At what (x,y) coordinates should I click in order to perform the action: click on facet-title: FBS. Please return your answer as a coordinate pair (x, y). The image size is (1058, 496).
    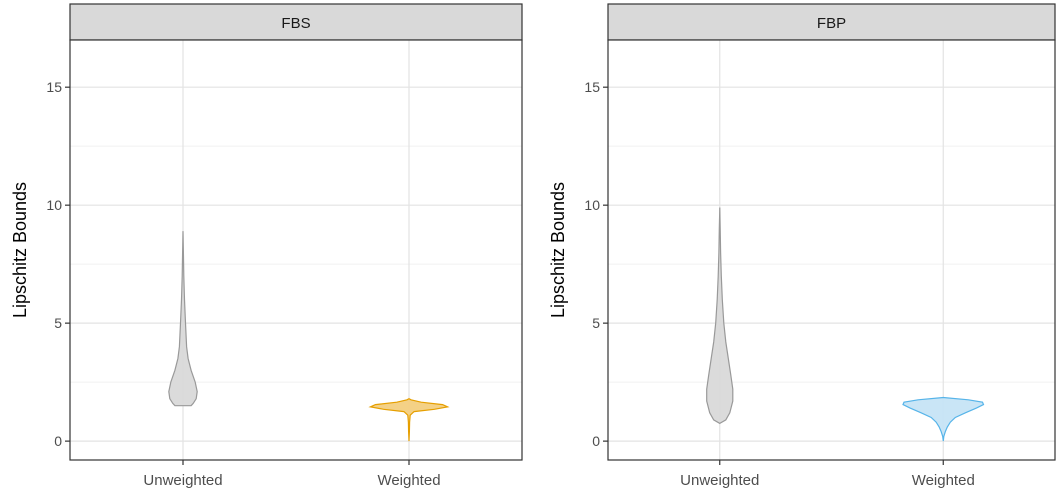
    Looking at the image, I should click on (295, 23).